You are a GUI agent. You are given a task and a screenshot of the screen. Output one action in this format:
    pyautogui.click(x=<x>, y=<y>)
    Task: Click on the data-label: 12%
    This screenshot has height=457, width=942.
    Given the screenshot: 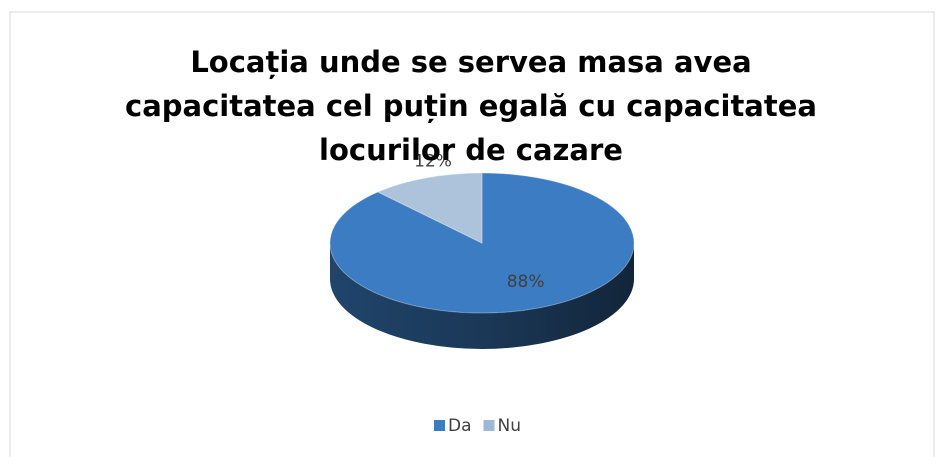 What is the action you would take?
    pyautogui.click(x=433, y=162)
    